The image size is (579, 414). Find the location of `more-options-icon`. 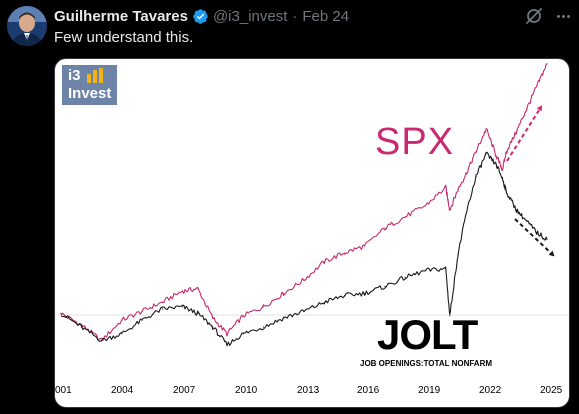

more-options-icon is located at coordinates (563, 16).